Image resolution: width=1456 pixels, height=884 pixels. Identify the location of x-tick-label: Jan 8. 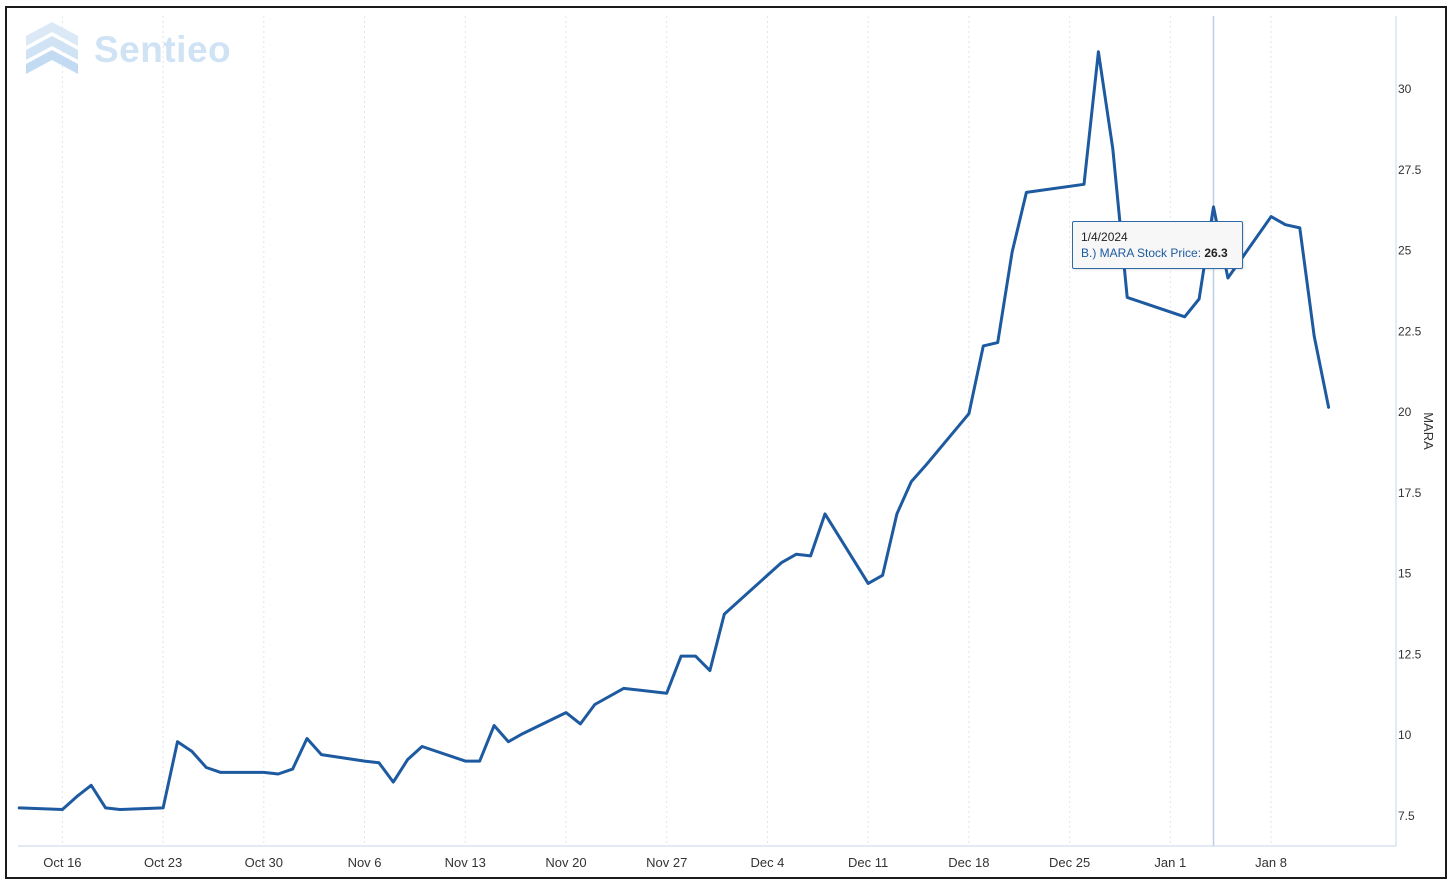
(1271, 862).